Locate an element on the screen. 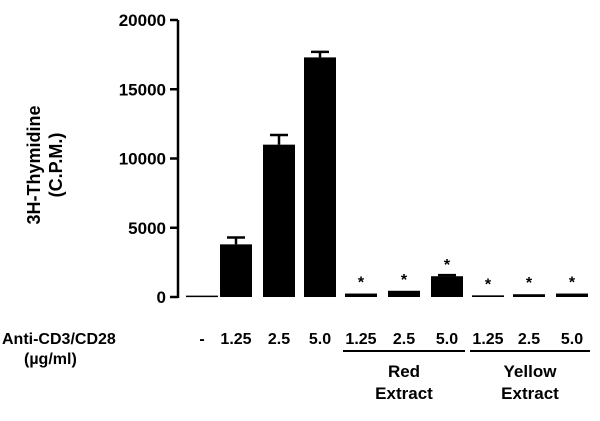 The width and height of the screenshot is (600, 421). y-axis-title: 3H-Thymidine (C.P.M.) is located at coordinates (45, 164).